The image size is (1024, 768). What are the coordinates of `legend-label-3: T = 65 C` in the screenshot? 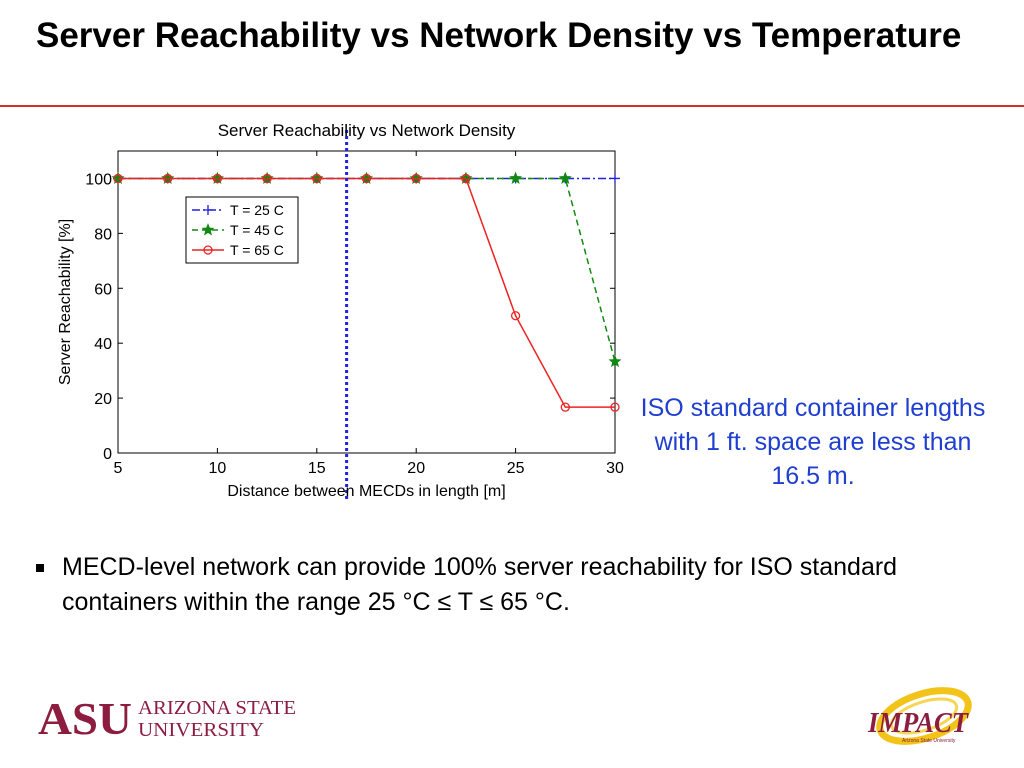 It's located at (257, 250).